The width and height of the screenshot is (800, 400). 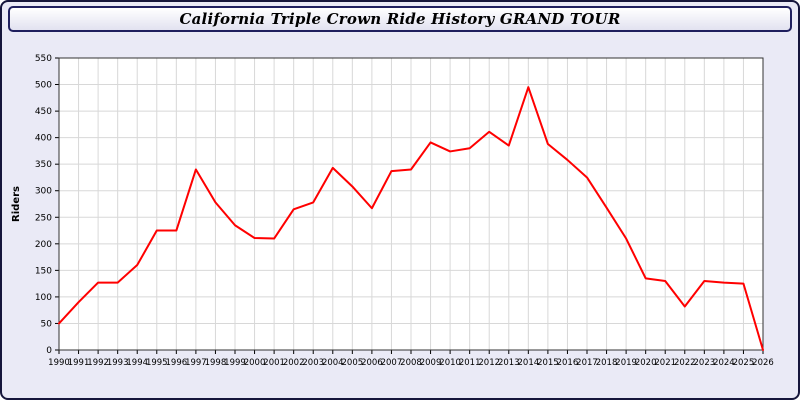 What do you see at coordinates (763, 363) in the screenshot?
I see `svg-text: 2026` at bounding box center [763, 363].